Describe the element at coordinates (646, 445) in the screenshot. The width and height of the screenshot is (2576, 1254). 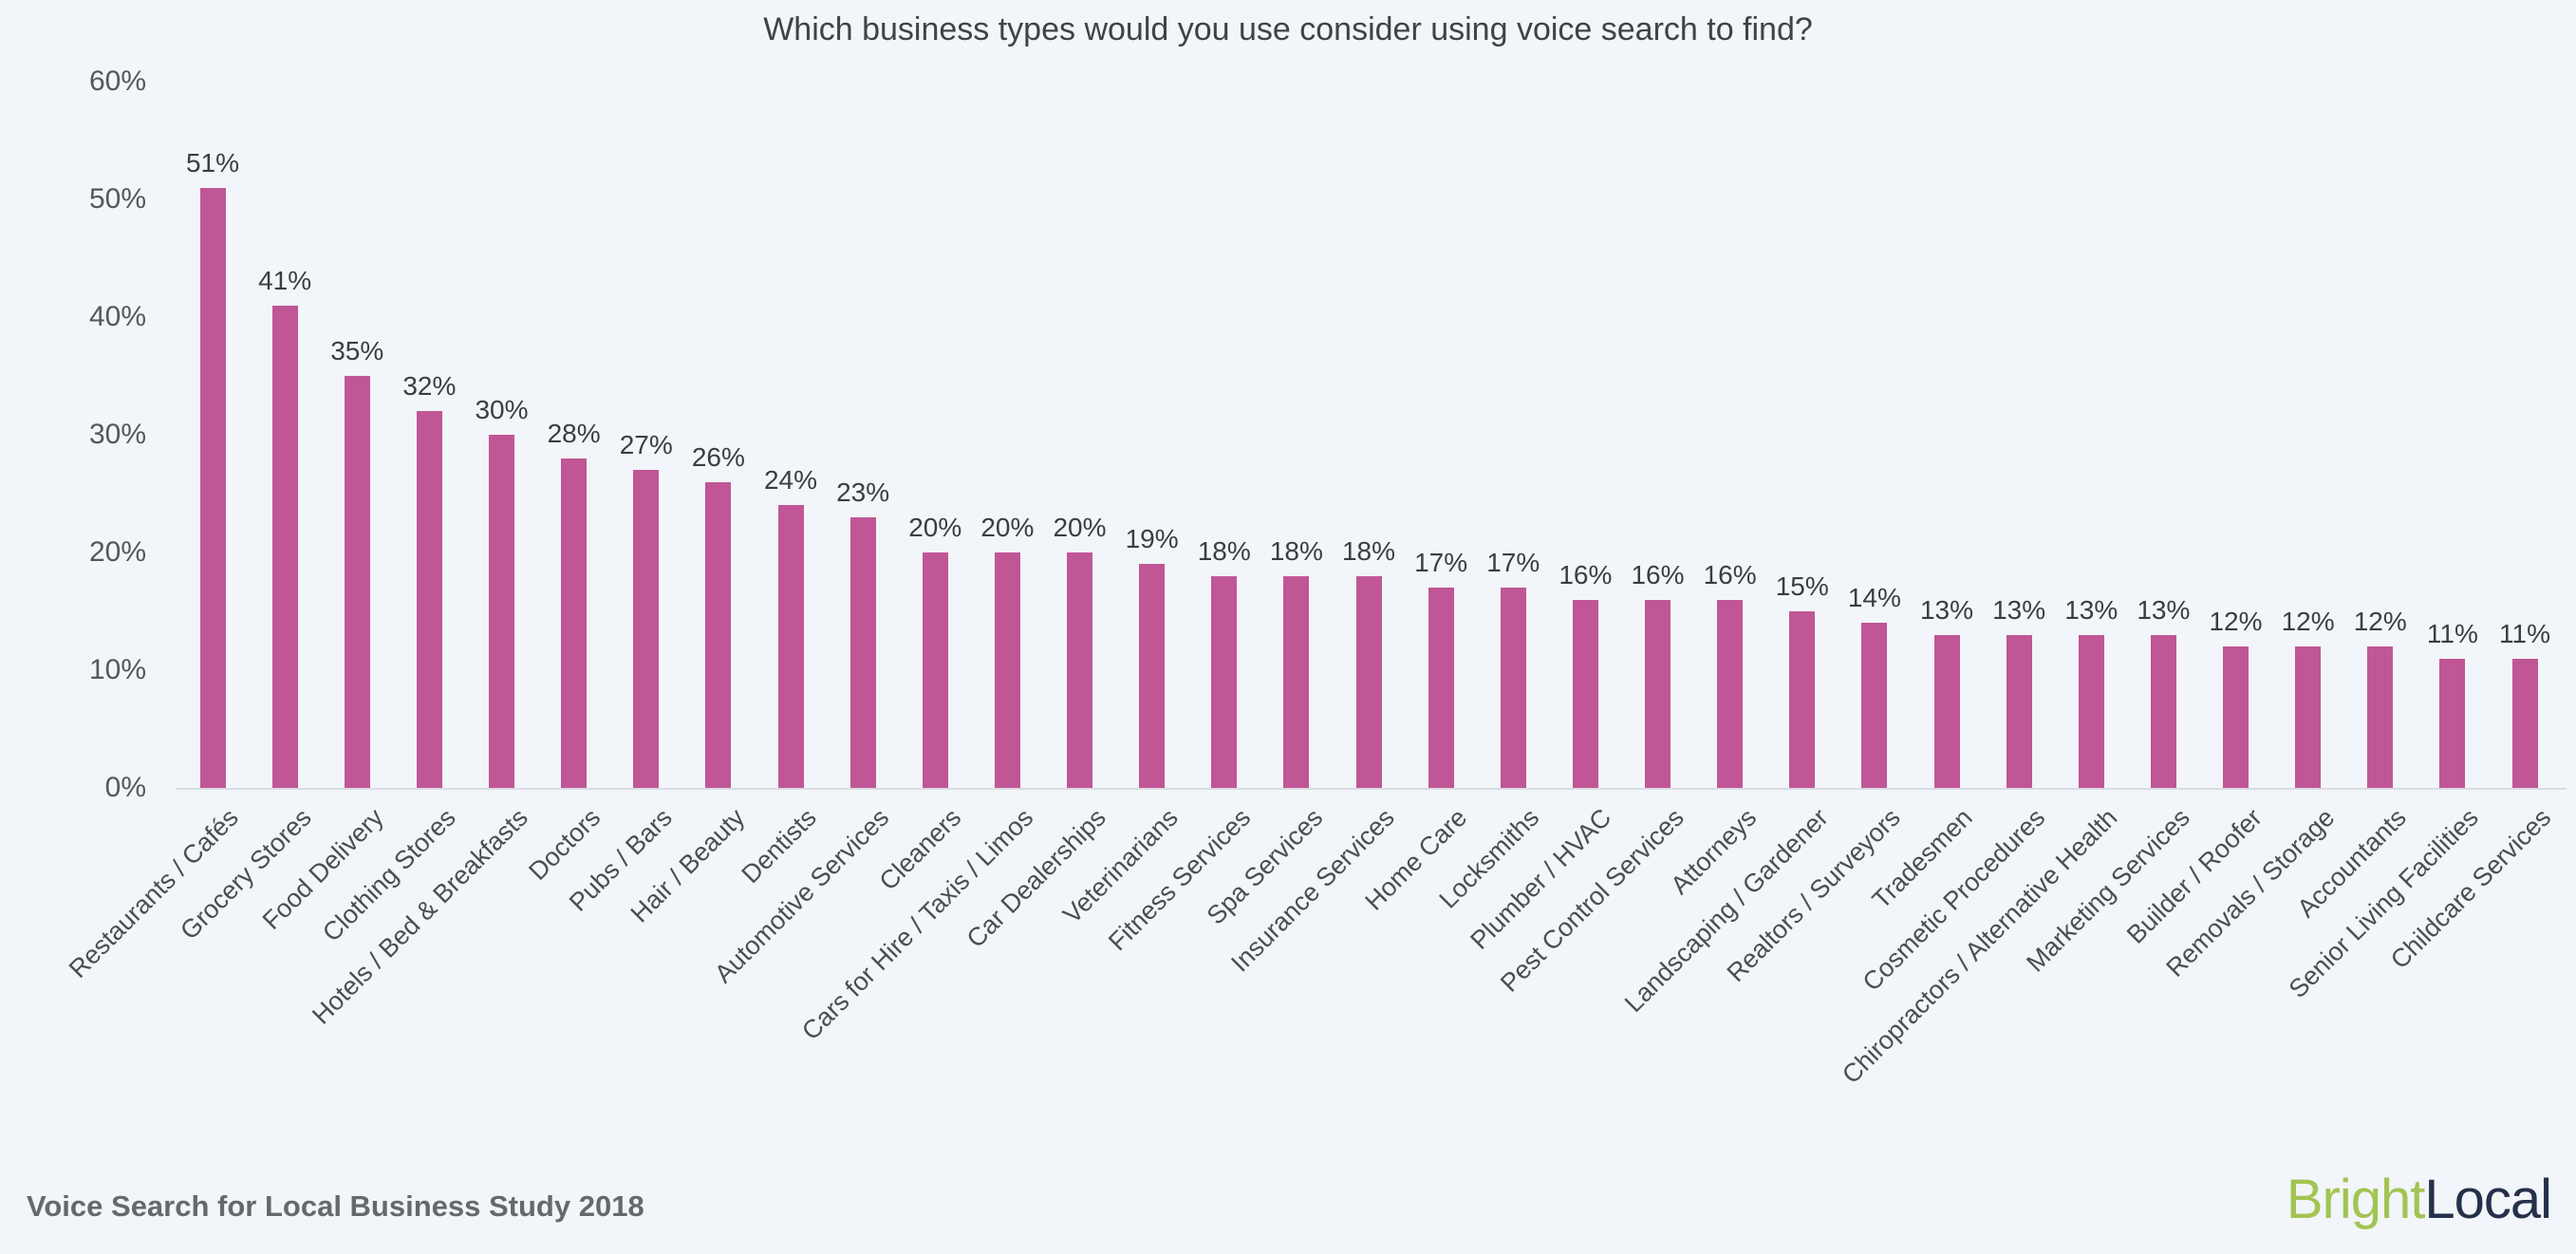
I see `value-label: 27%` at that location.